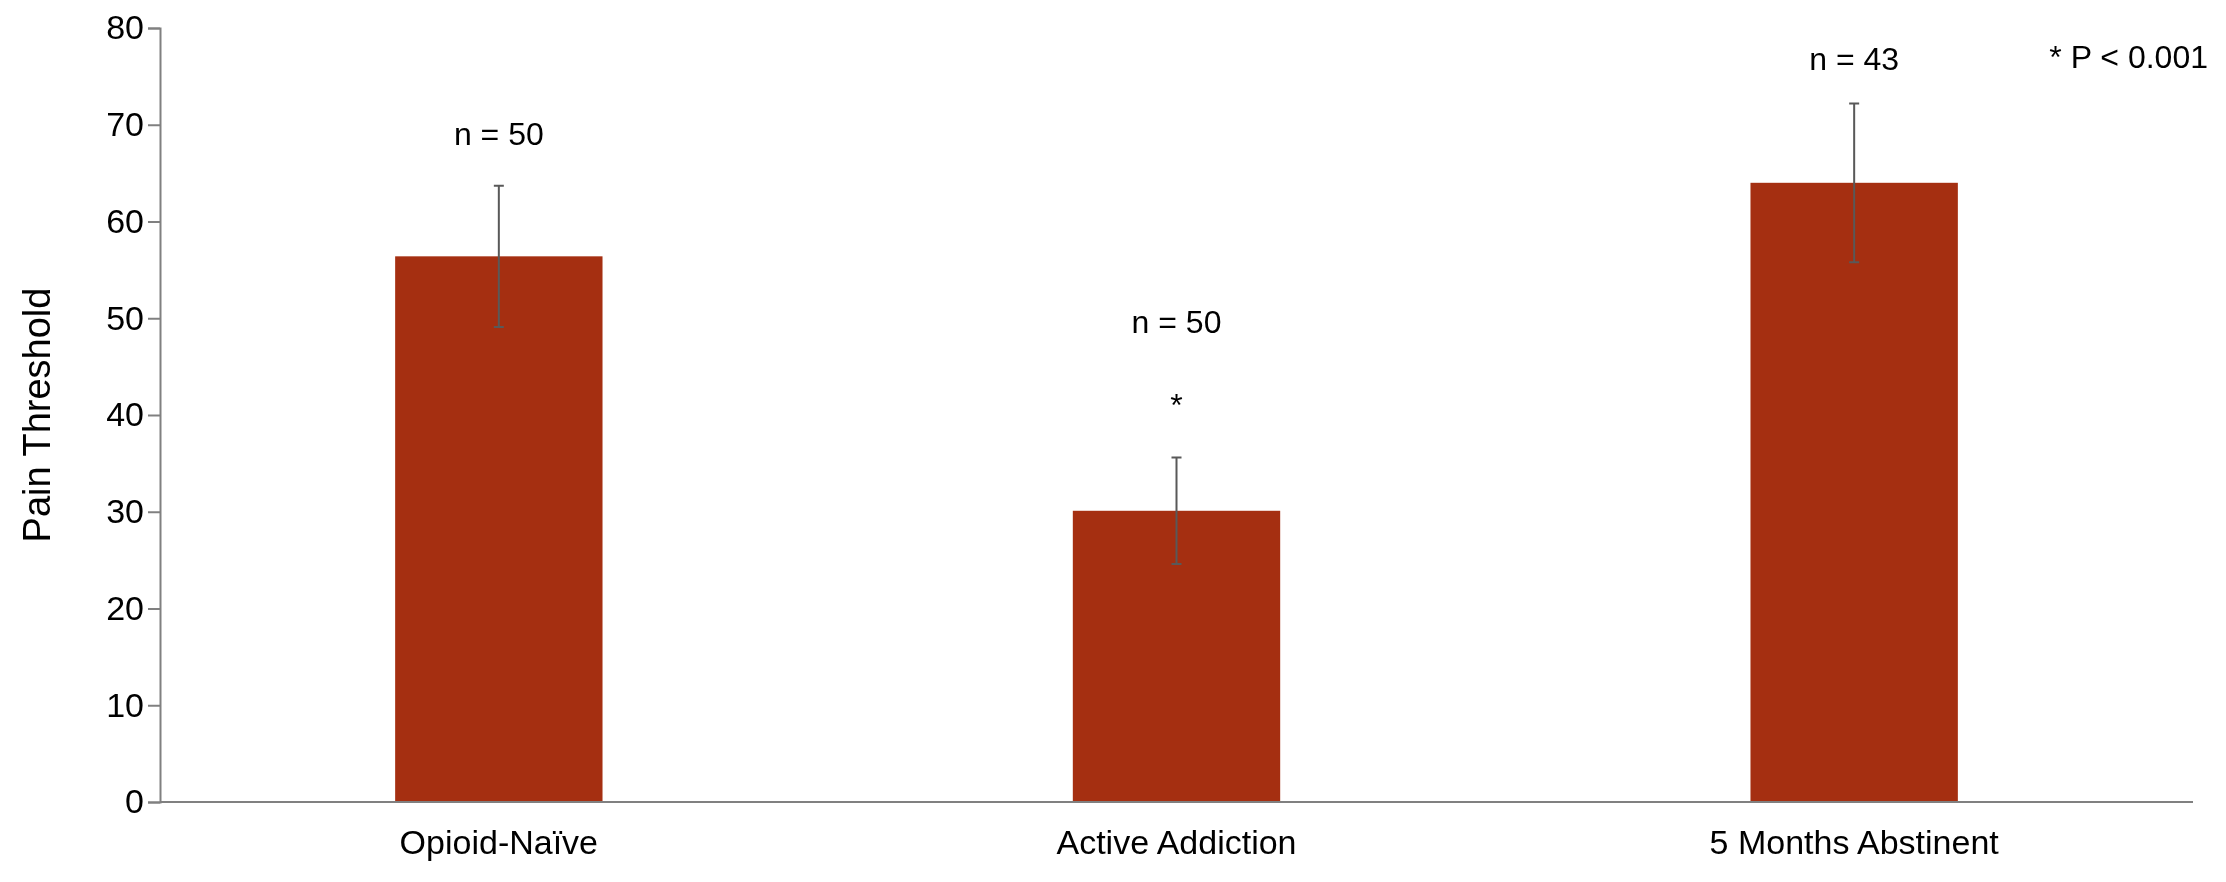 This screenshot has width=2226, height=882. I want to click on annotation: * P < 0.001, so click(2128, 57).